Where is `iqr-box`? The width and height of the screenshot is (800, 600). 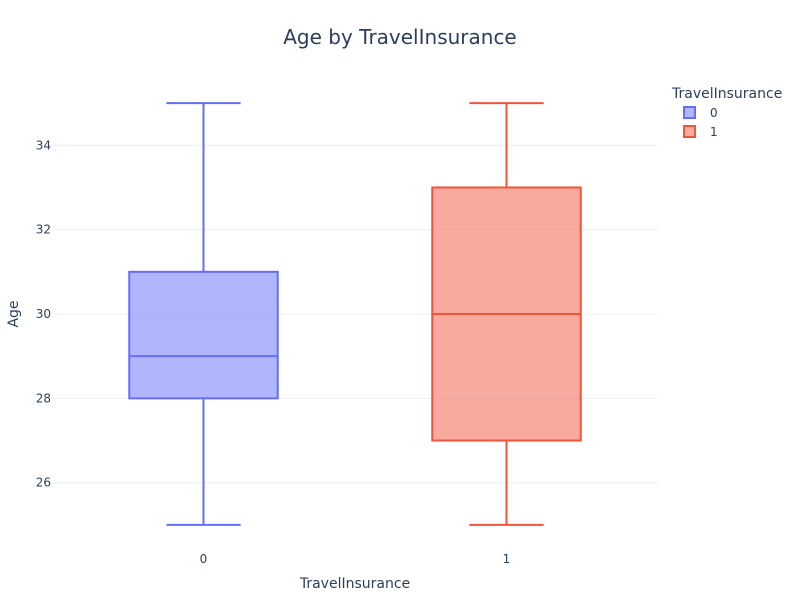
iqr-box is located at coordinates (203, 335).